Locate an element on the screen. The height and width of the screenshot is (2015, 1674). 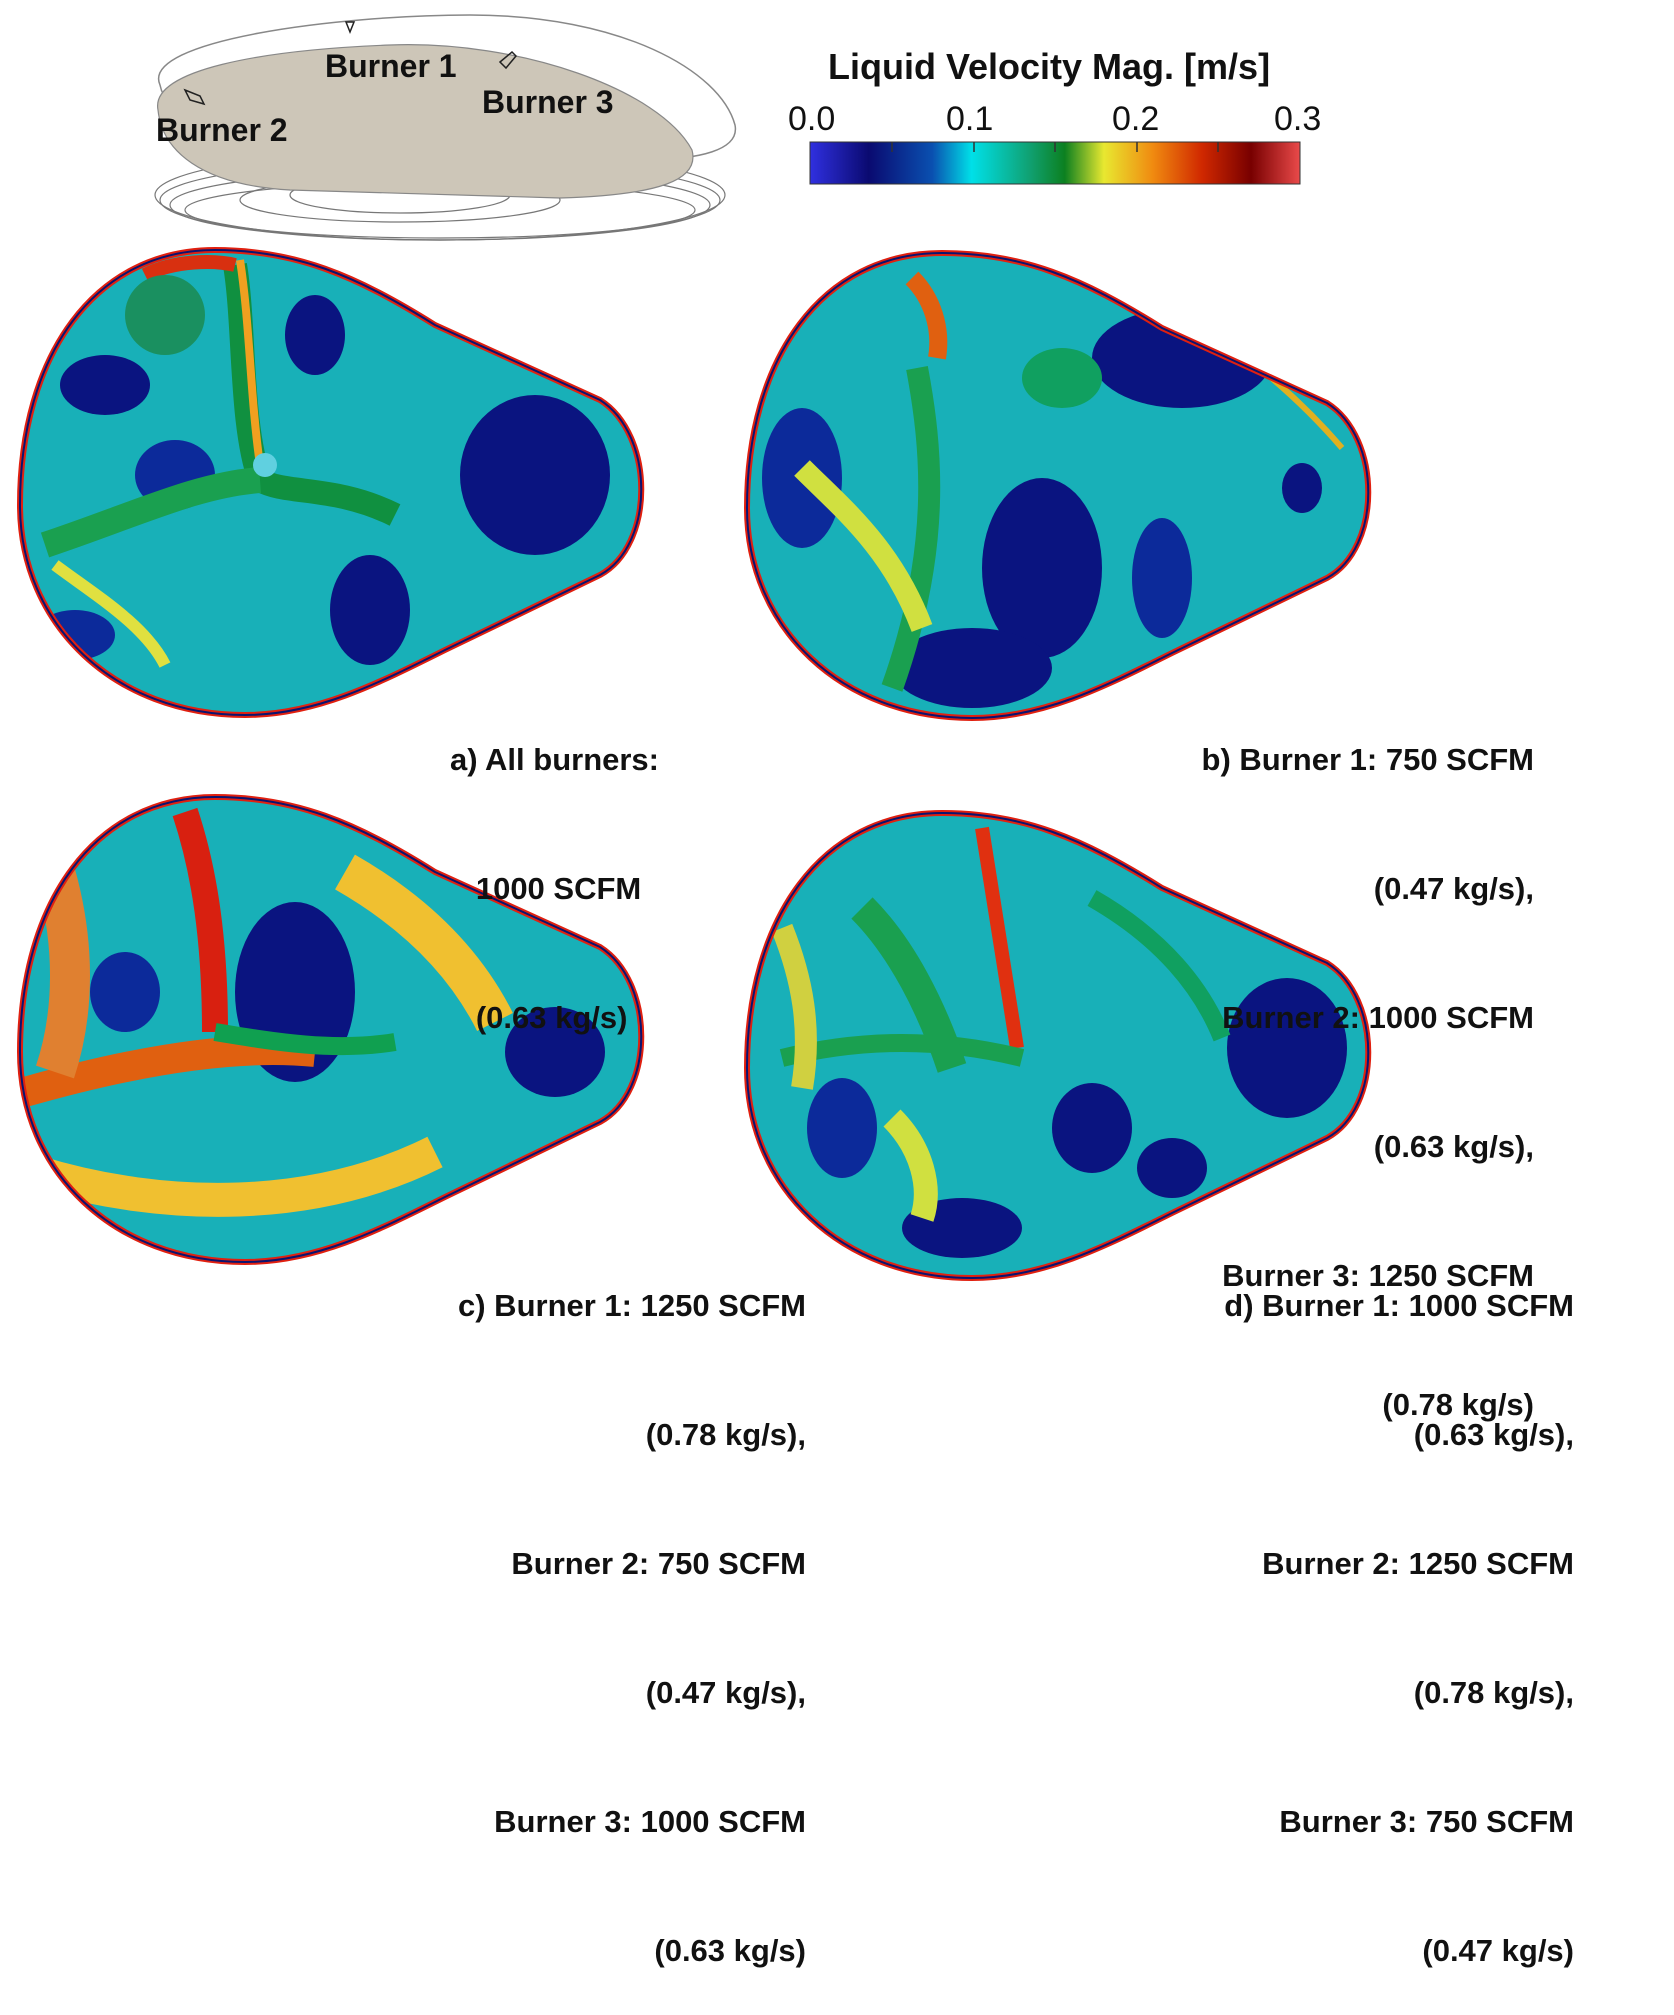
caption-b-line: (0.63 kg/s), is located at coordinates (1453, 1146).